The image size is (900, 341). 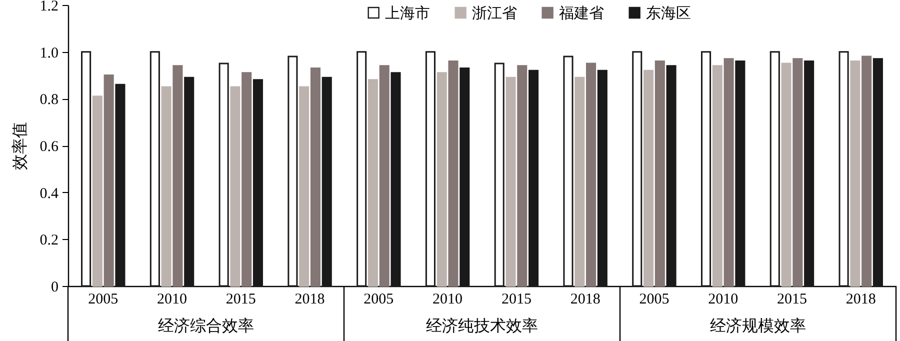 What do you see at coordinates (581, 13) in the screenshot?
I see `legend-label: 福建省` at bounding box center [581, 13].